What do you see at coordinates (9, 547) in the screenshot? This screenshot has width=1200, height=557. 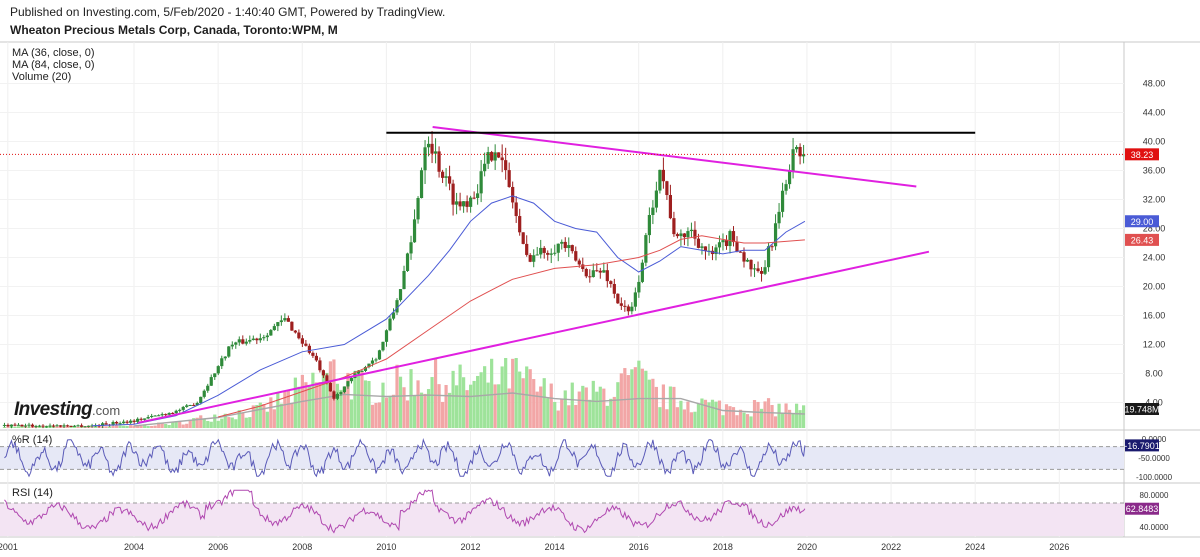 I see `x-tick-2001: 2001` at bounding box center [9, 547].